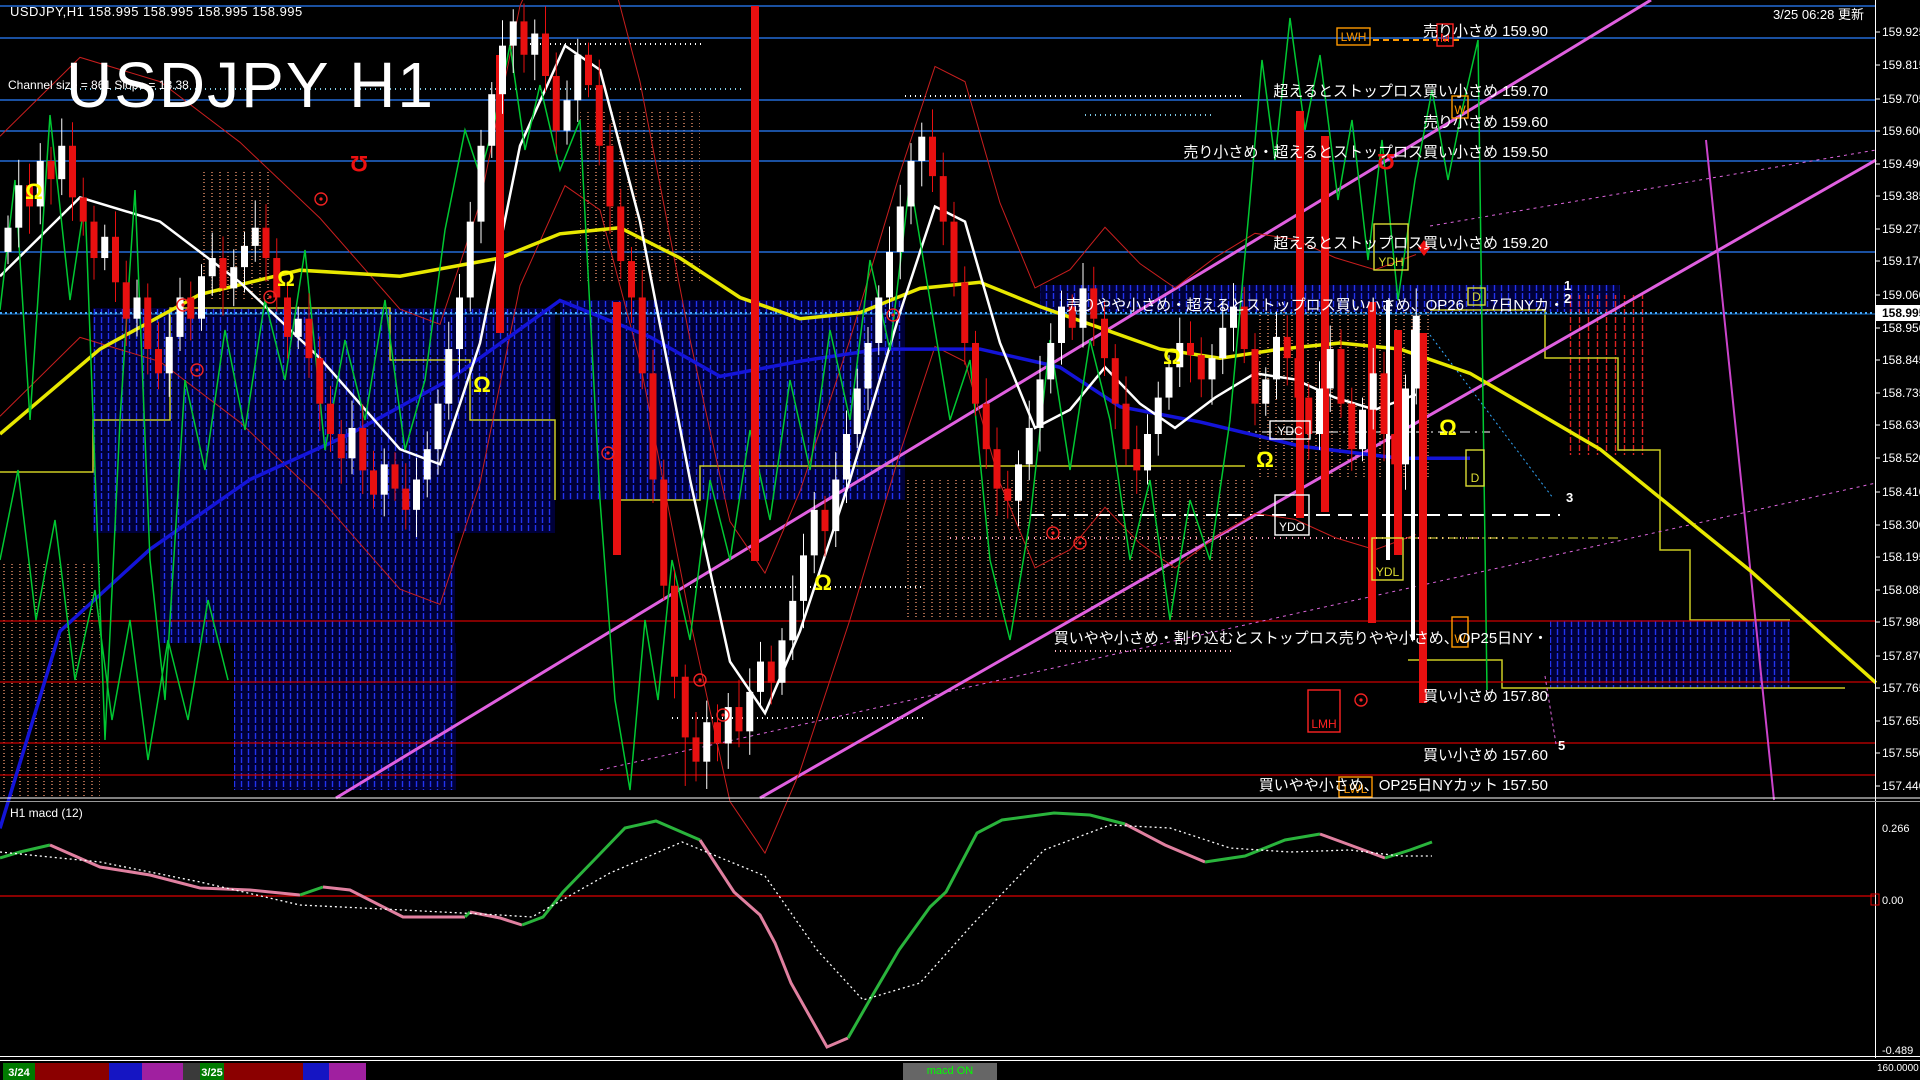  I want to click on price-axis-label: 158.085, so click(1901, 590).